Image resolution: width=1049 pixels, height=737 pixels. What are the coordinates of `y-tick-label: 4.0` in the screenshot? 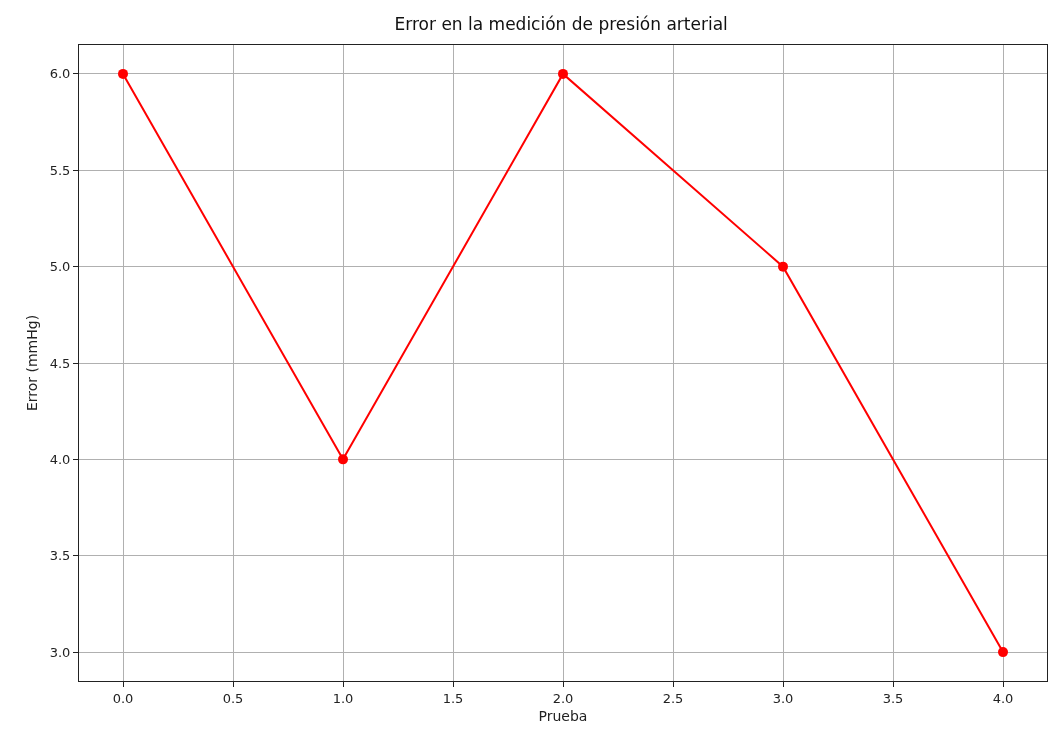 It's located at (60, 459).